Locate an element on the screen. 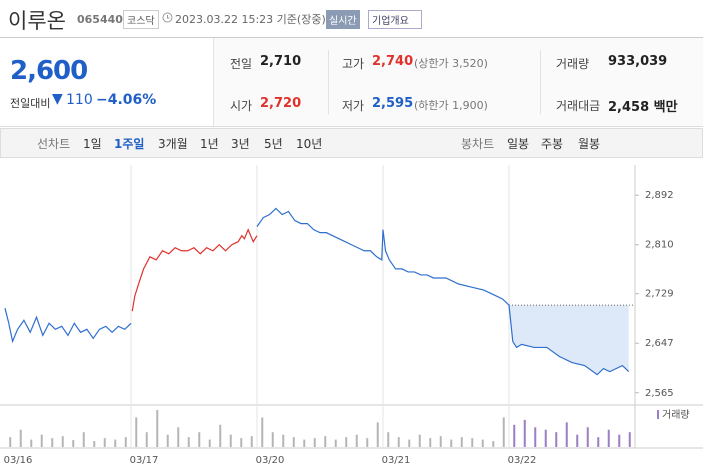 This screenshot has height=473, width=703. realtime-badge: 실시간 is located at coordinates (343, 19).